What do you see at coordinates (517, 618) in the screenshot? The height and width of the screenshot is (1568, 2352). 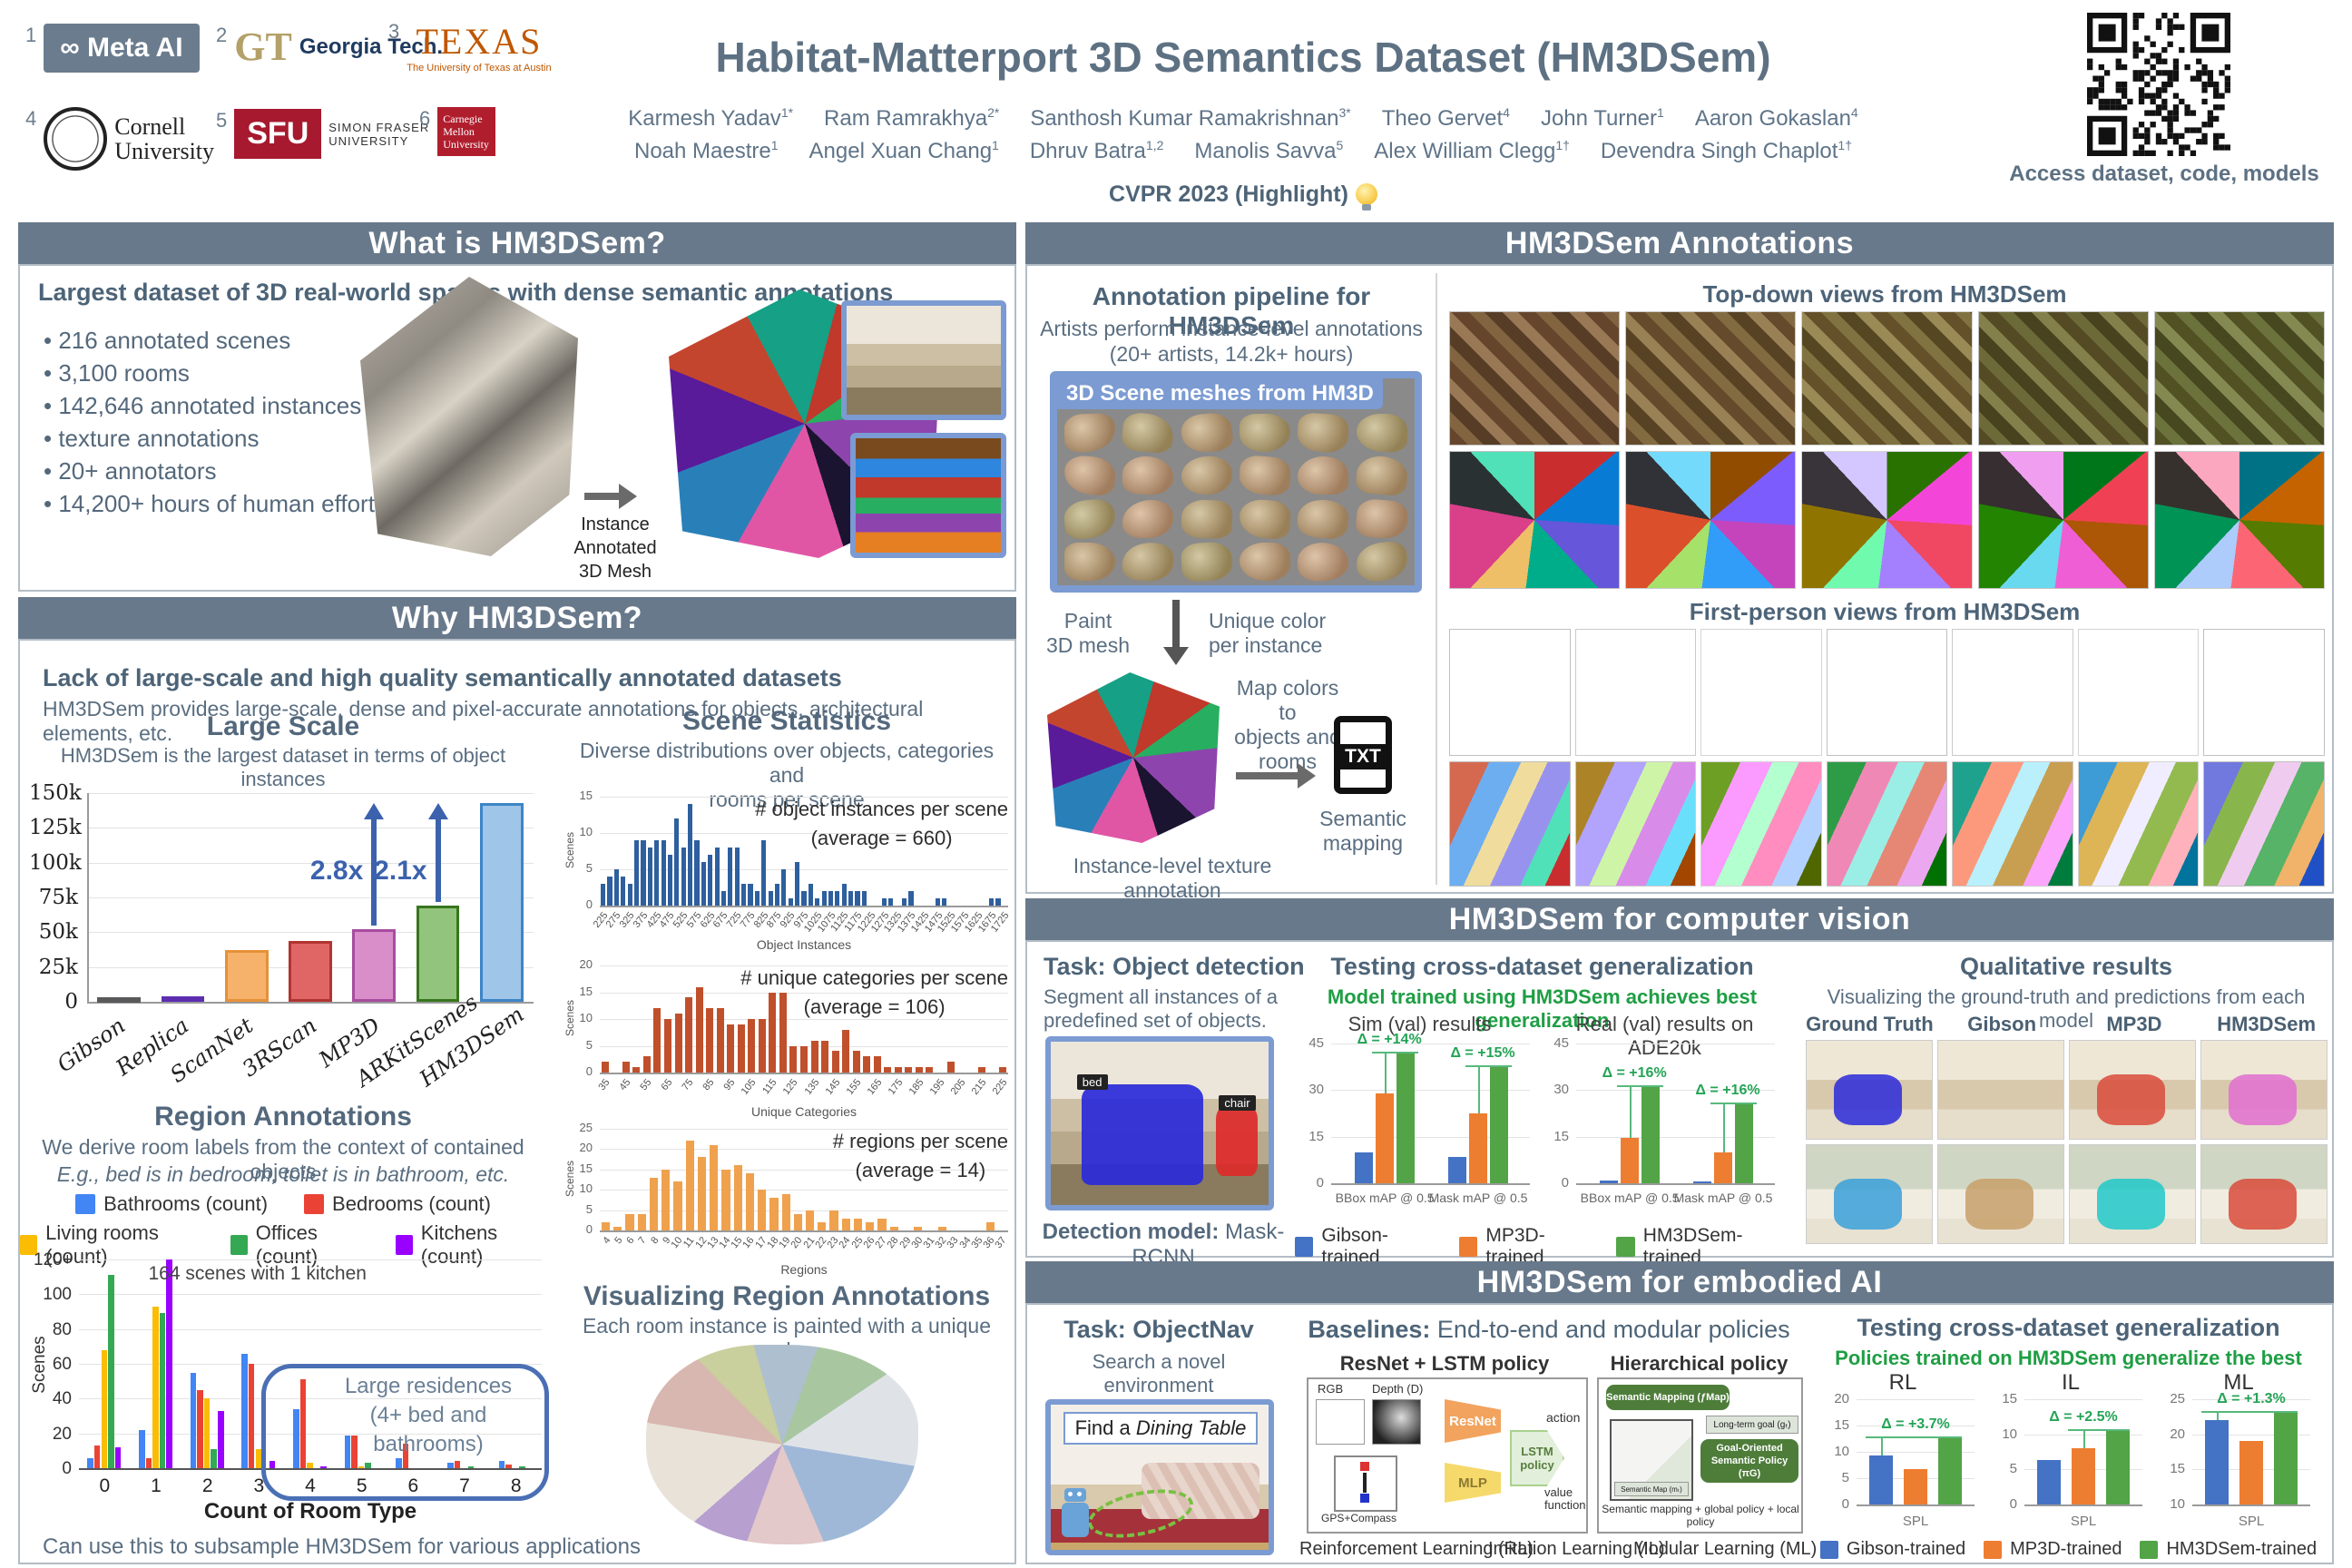 I see `section-header-why: Why HM3DSem?` at bounding box center [517, 618].